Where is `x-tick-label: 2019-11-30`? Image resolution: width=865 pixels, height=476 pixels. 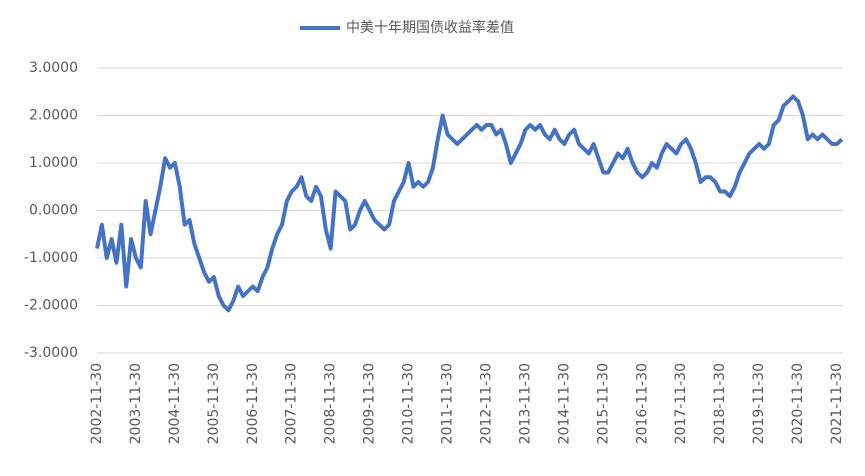 x-tick-label: 2019-11-30 is located at coordinates (759, 403).